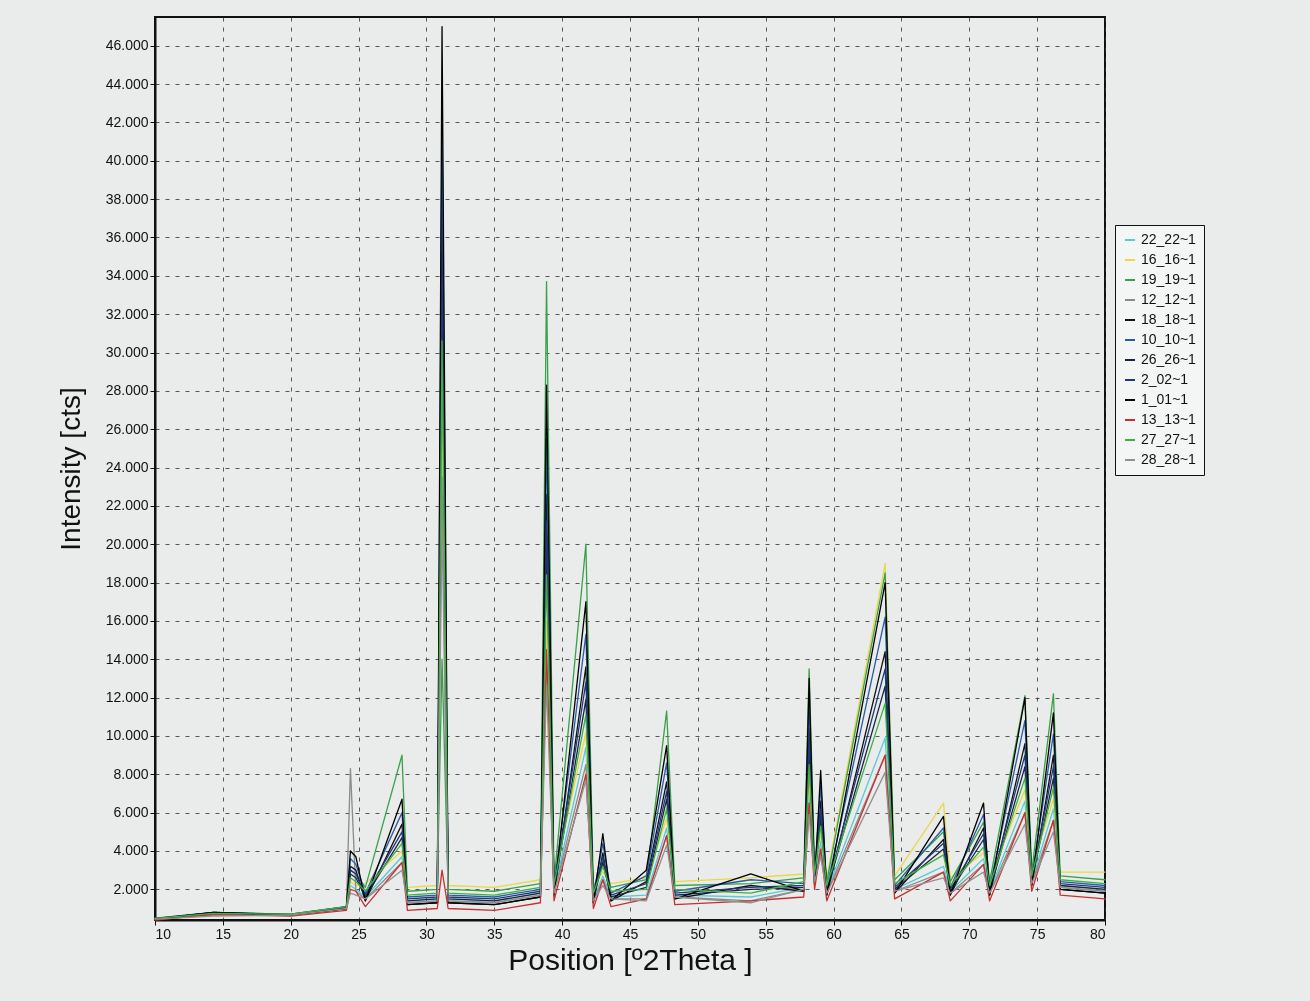 The height and width of the screenshot is (1001, 1310). I want to click on x-tick-label: 40, so click(562, 933).